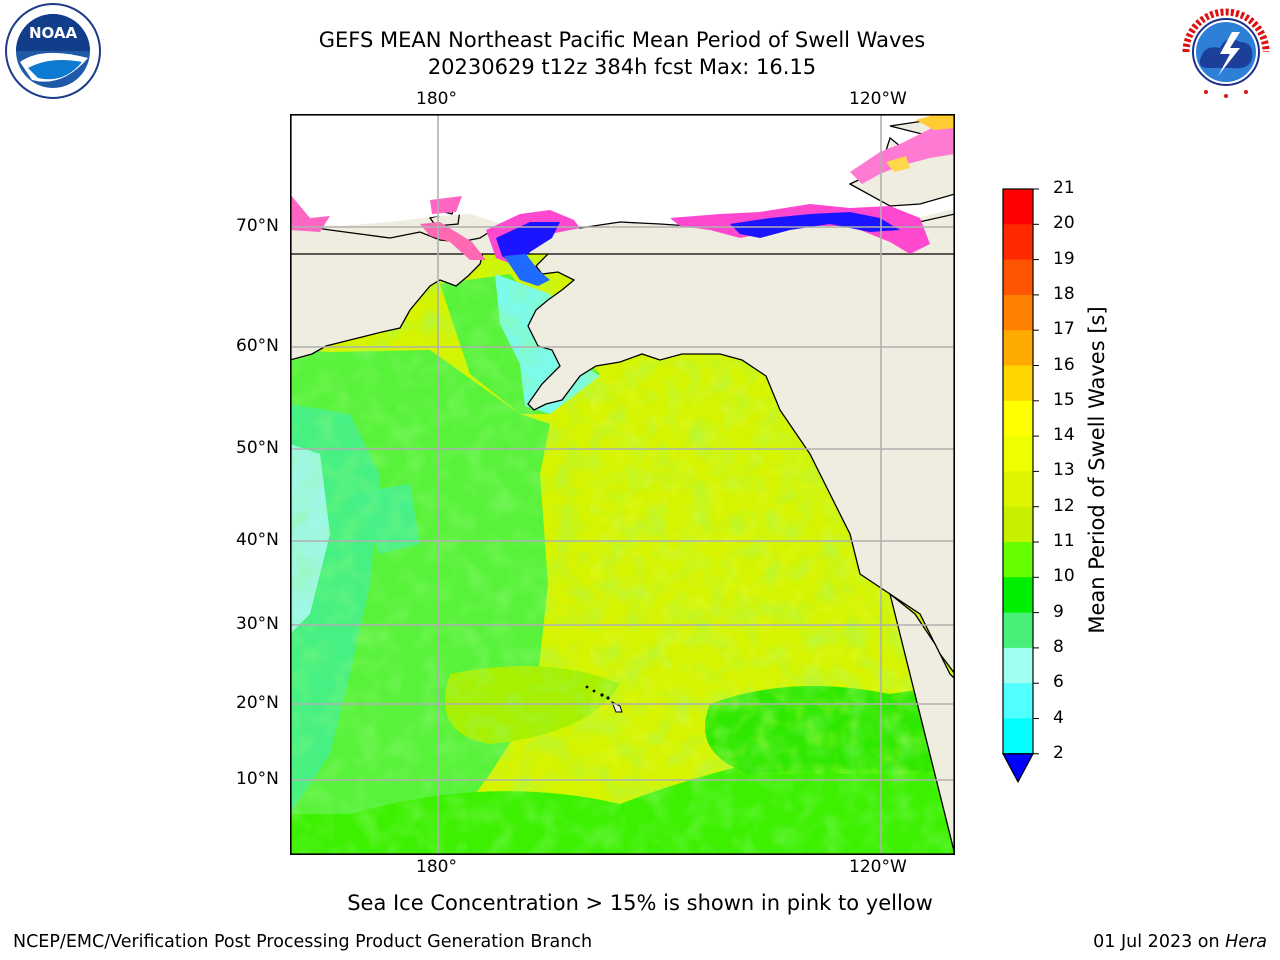 This screenshot has height=960, width=1280. What do you see at coordinates (257, 448) in the screenshot?
I see `lat-tick-50n: 50°N` at bounding box center [257, 448].